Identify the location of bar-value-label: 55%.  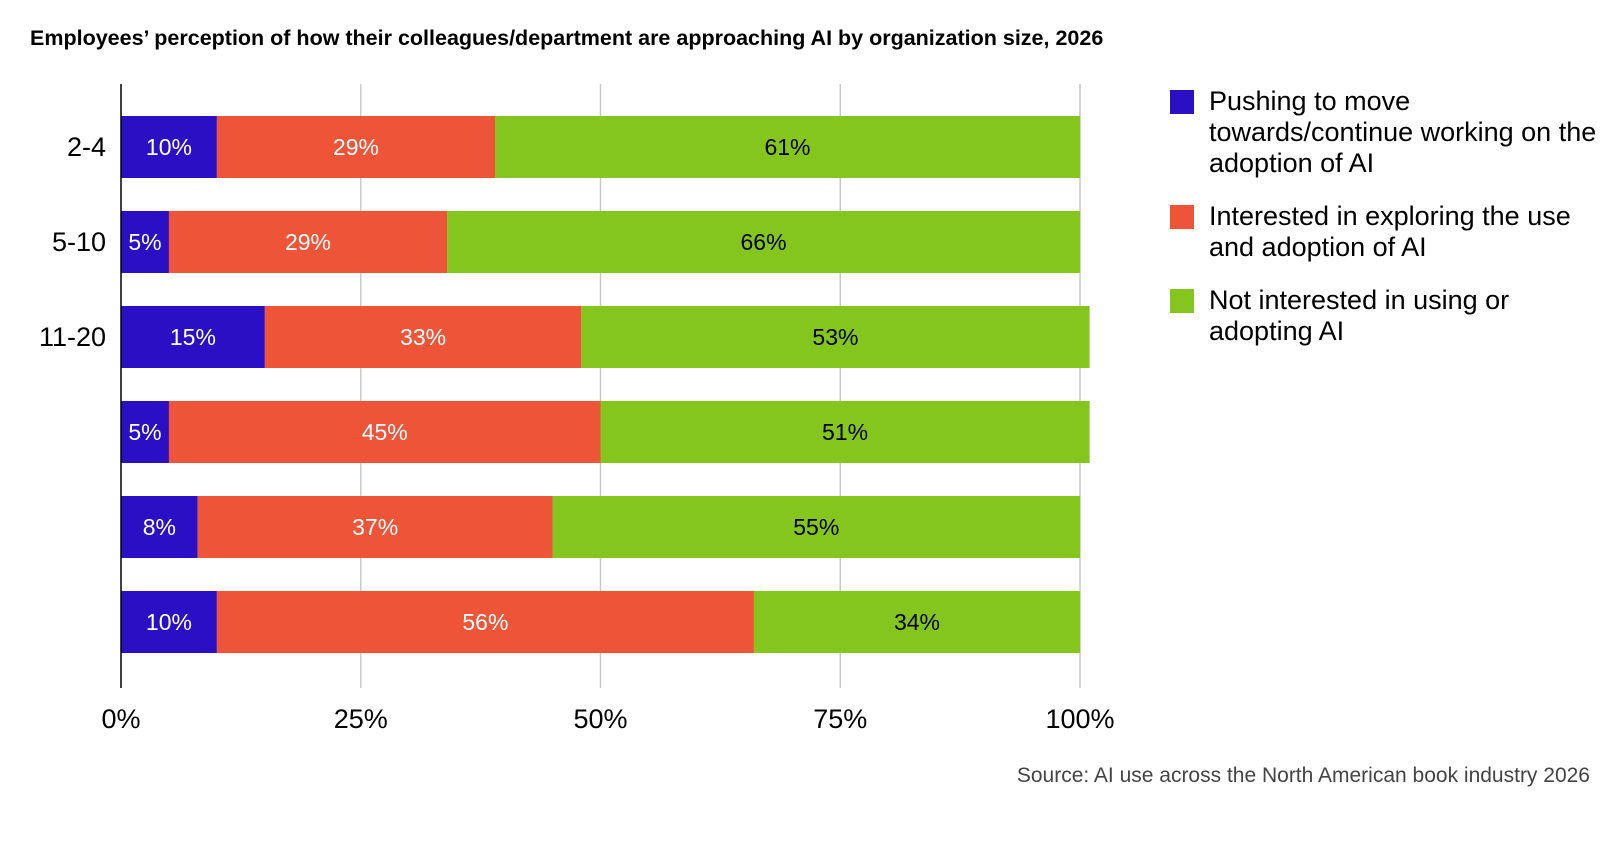
(816, 527).